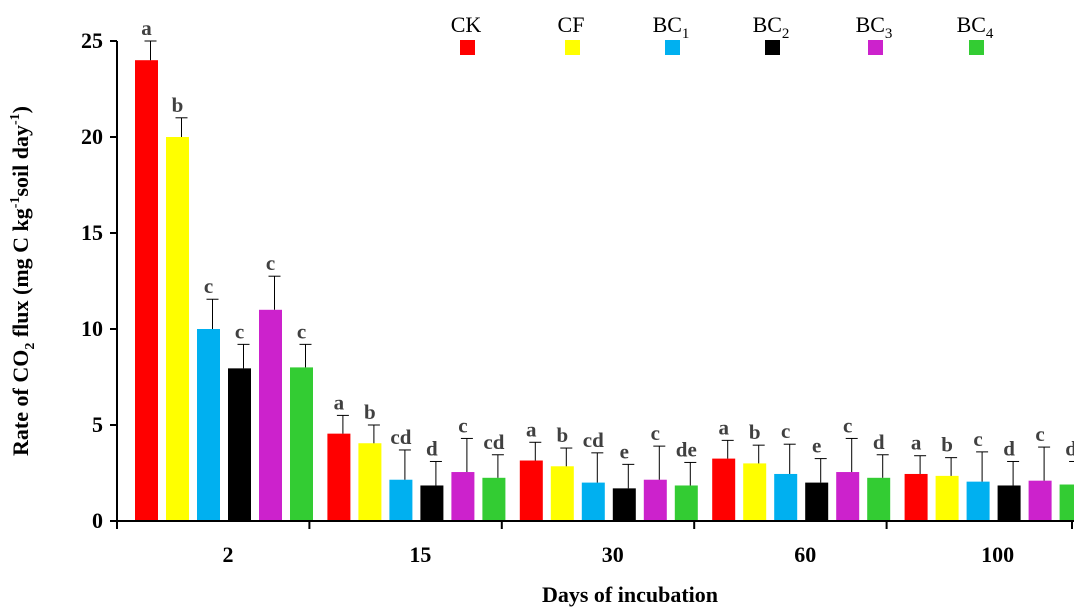  Describe the element at coordinates (755, 432) in the screenshot. I see `significance-letter-CF-60: b` at that location.